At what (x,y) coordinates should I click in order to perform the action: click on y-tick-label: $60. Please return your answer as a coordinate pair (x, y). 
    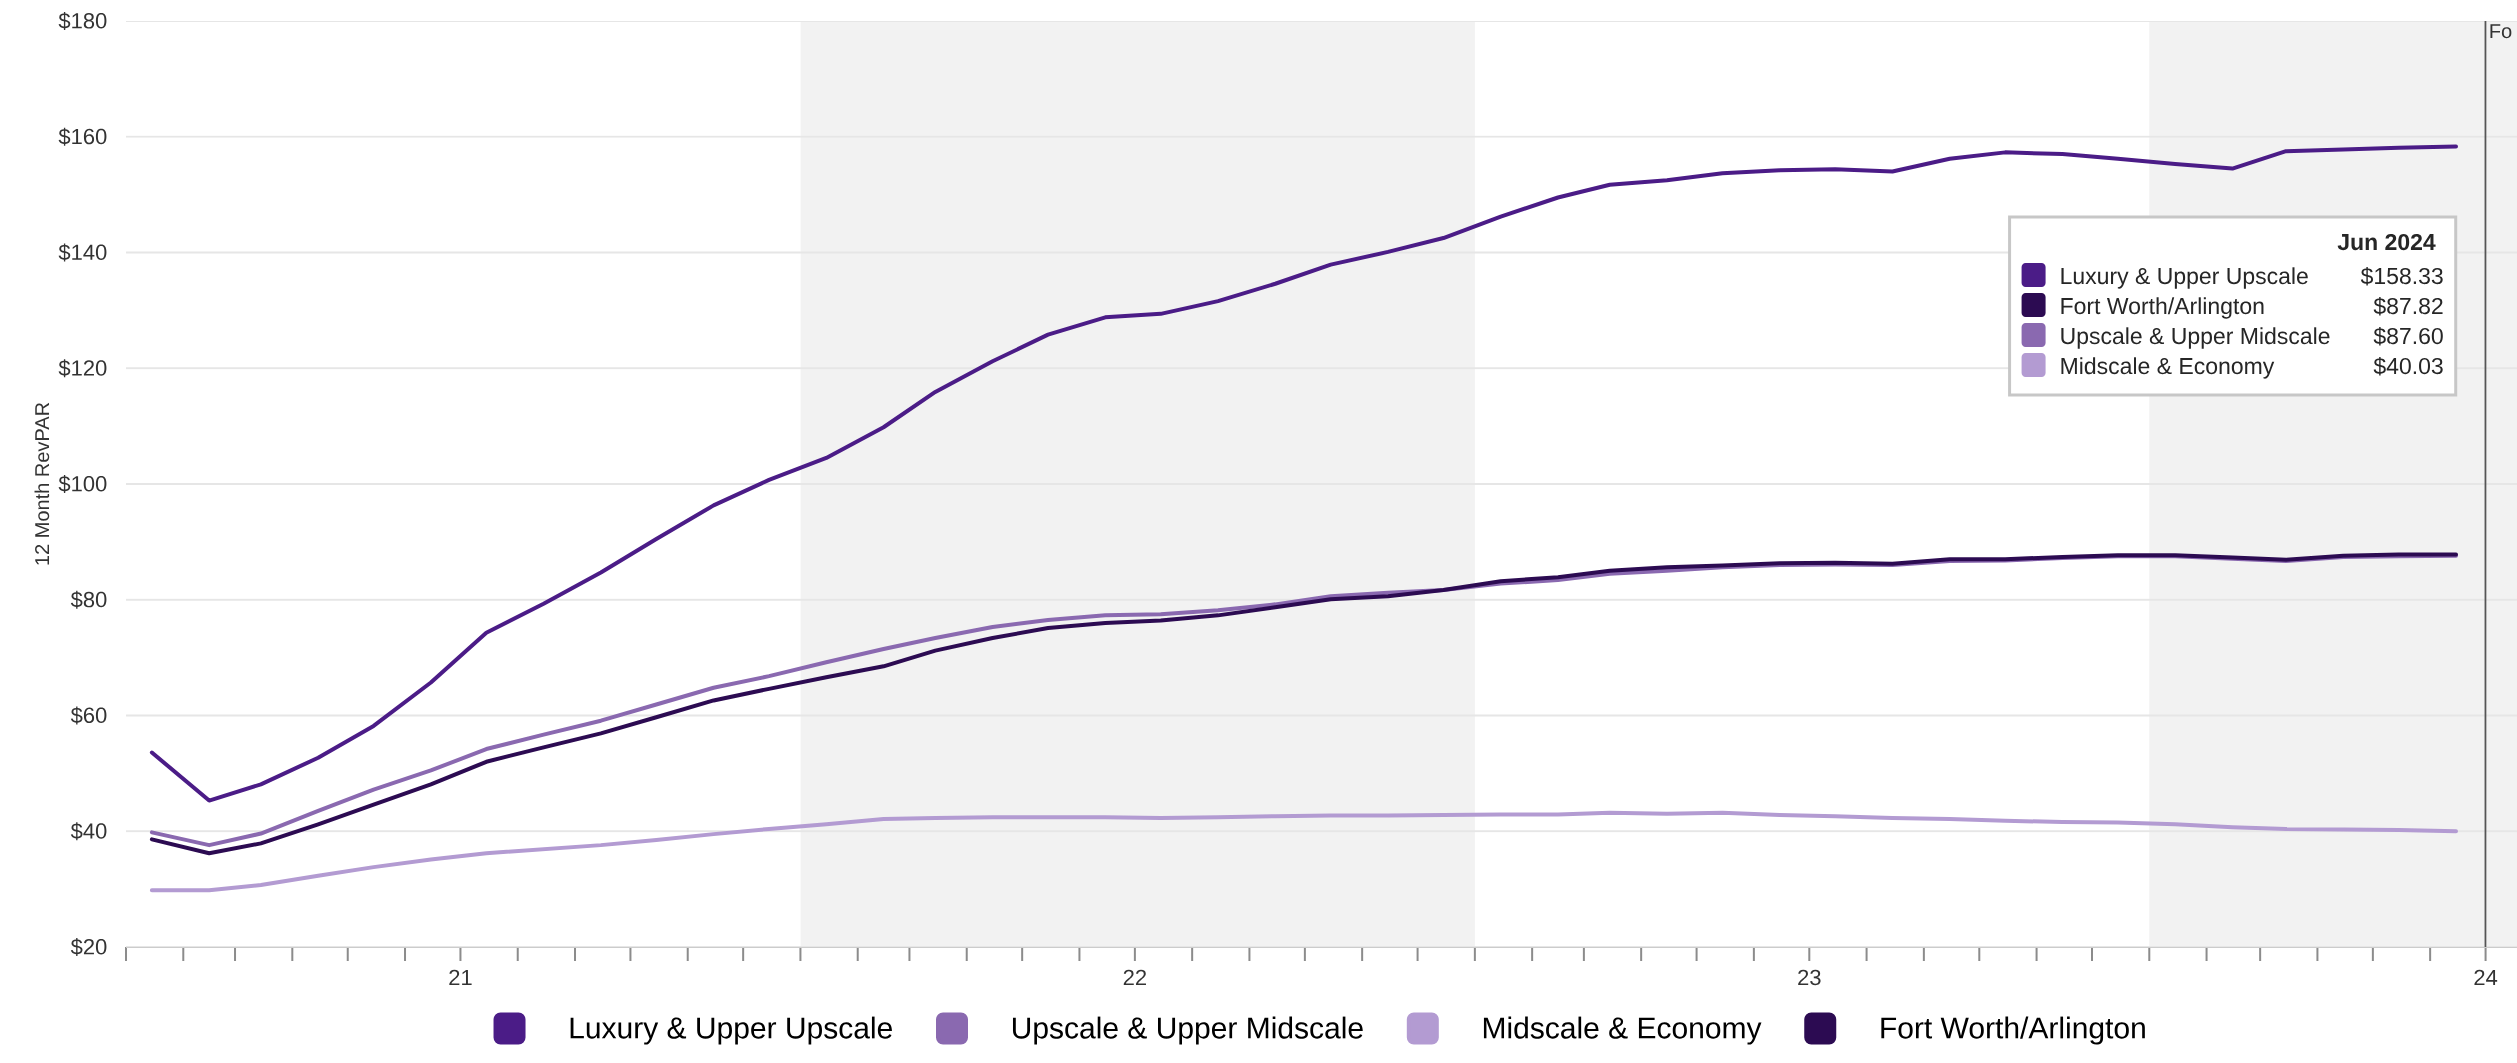
    Looking at the image, I should click on (88, 715).